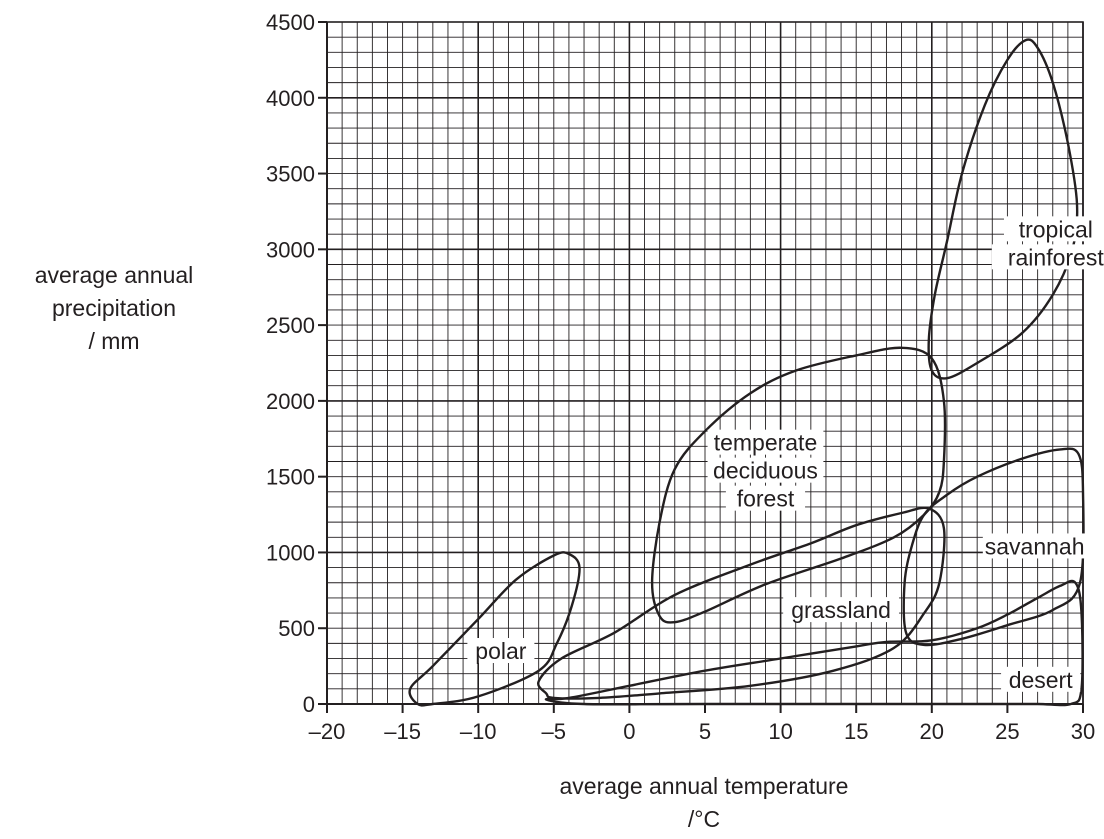 The image size is (1104, 839). Describe the element at coordinates (856, 731) in the screenshot. I see `x-tick-label: 15` at that location.